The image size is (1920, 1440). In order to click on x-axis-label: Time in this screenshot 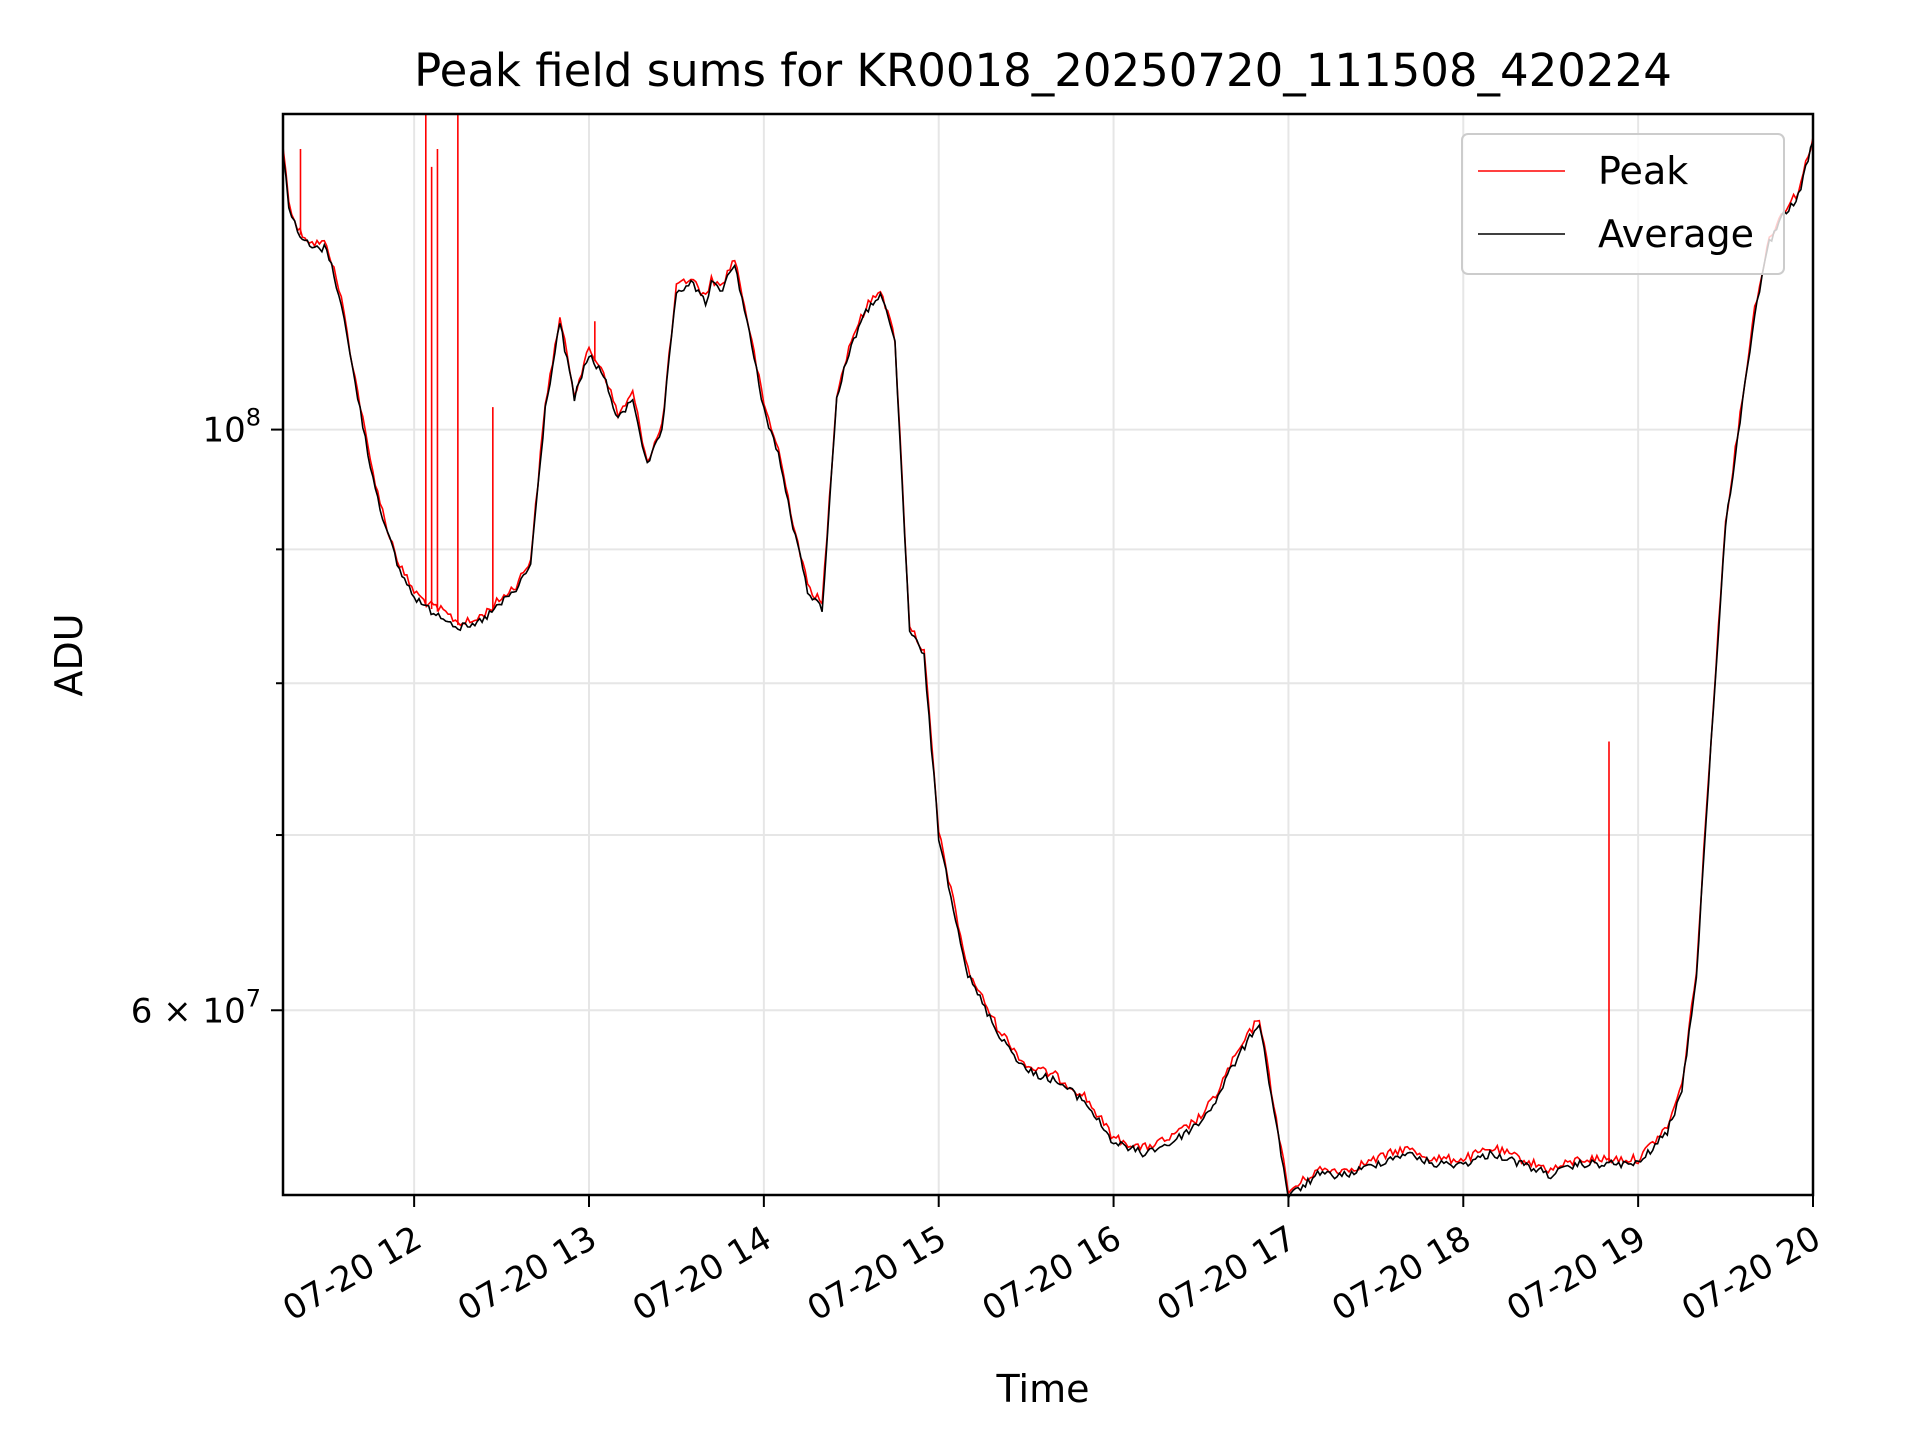, I will do `click(1043, 1389)`.